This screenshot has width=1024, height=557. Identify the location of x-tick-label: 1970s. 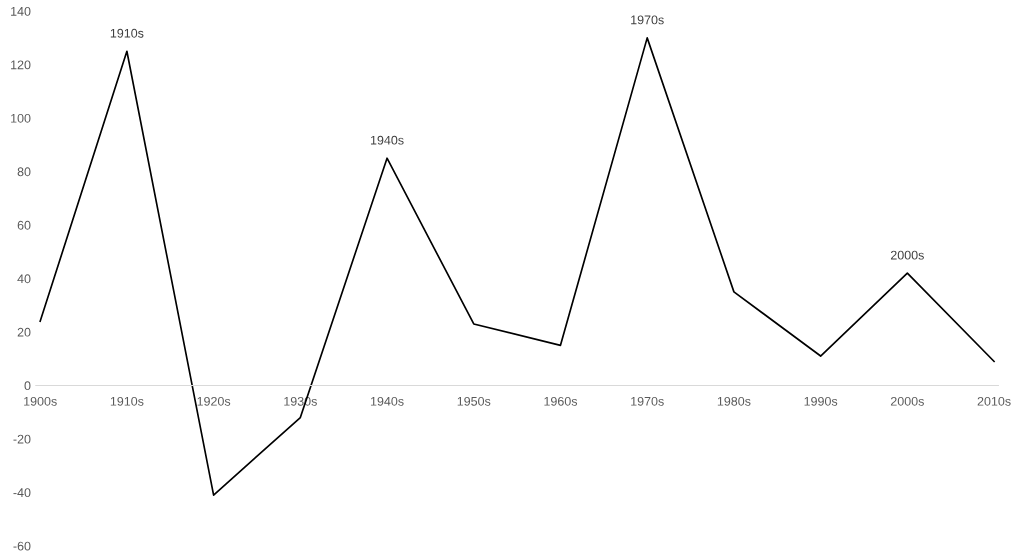
(647, 401).